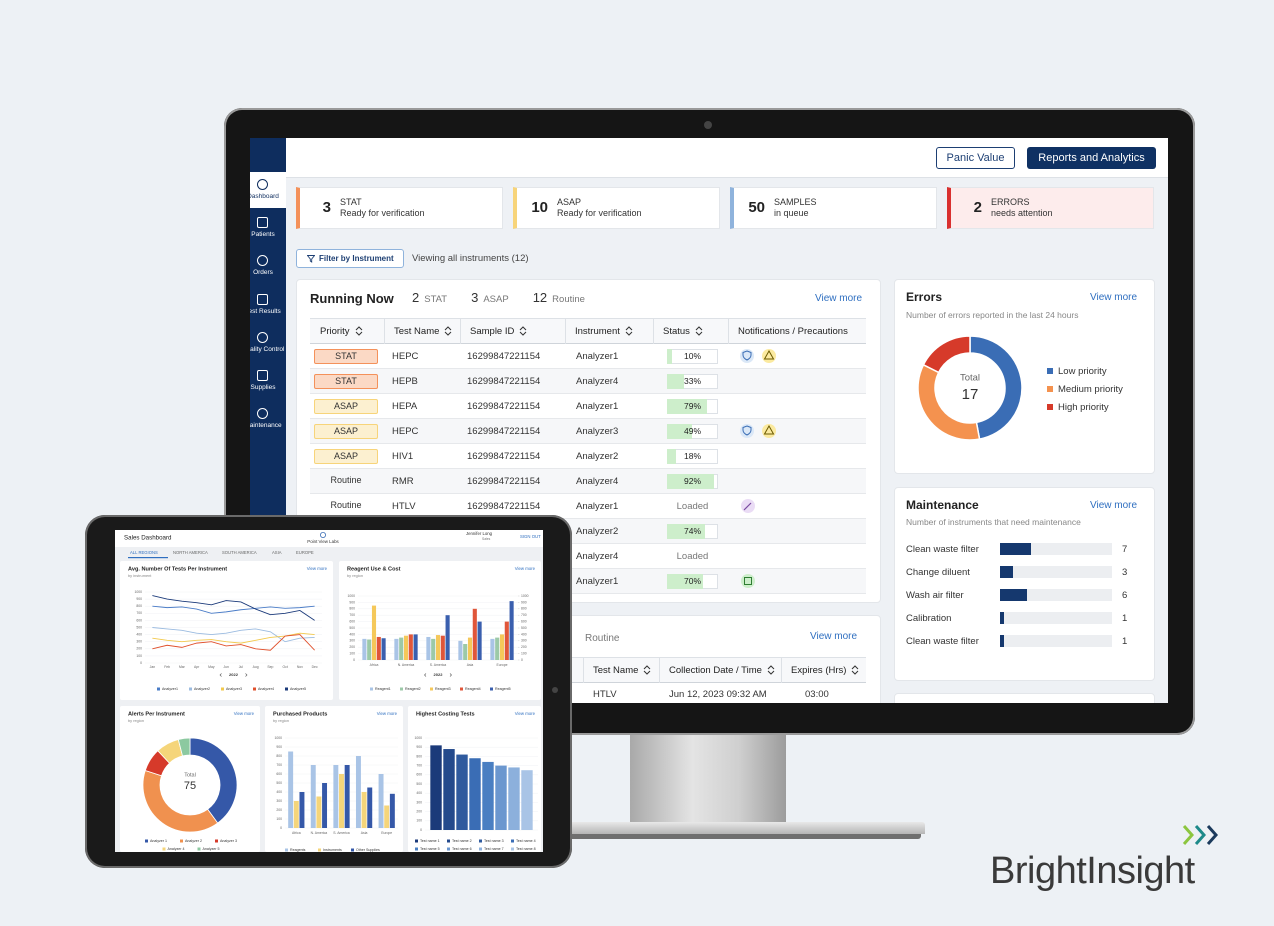 The image size is (1274, 926). Describe the element at coordinates (795, 202) in the screenshot. I see `card-label: SAMPLES` at that location.